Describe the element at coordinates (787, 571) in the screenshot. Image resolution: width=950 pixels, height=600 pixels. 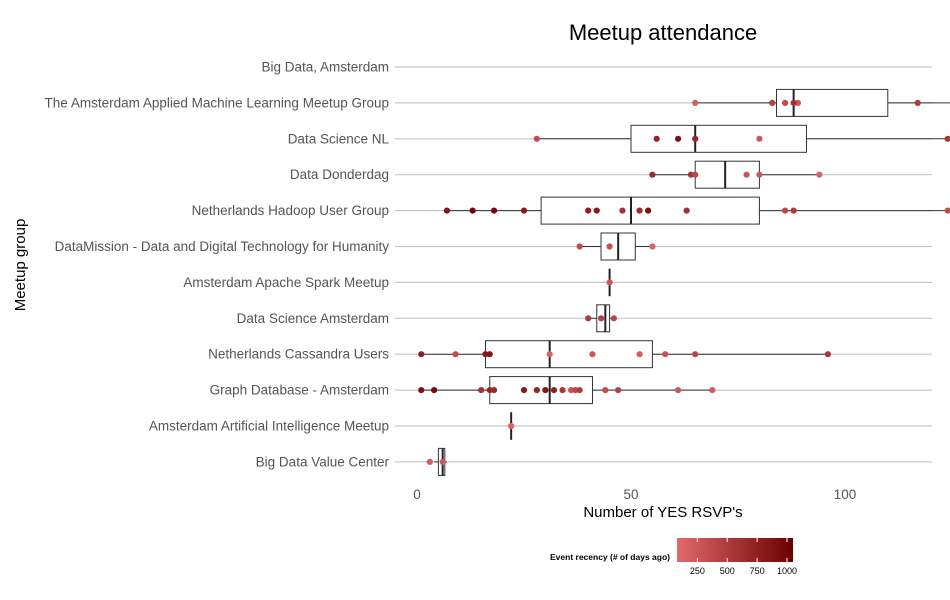
I see `legend-tick-label: 1000` at that location.